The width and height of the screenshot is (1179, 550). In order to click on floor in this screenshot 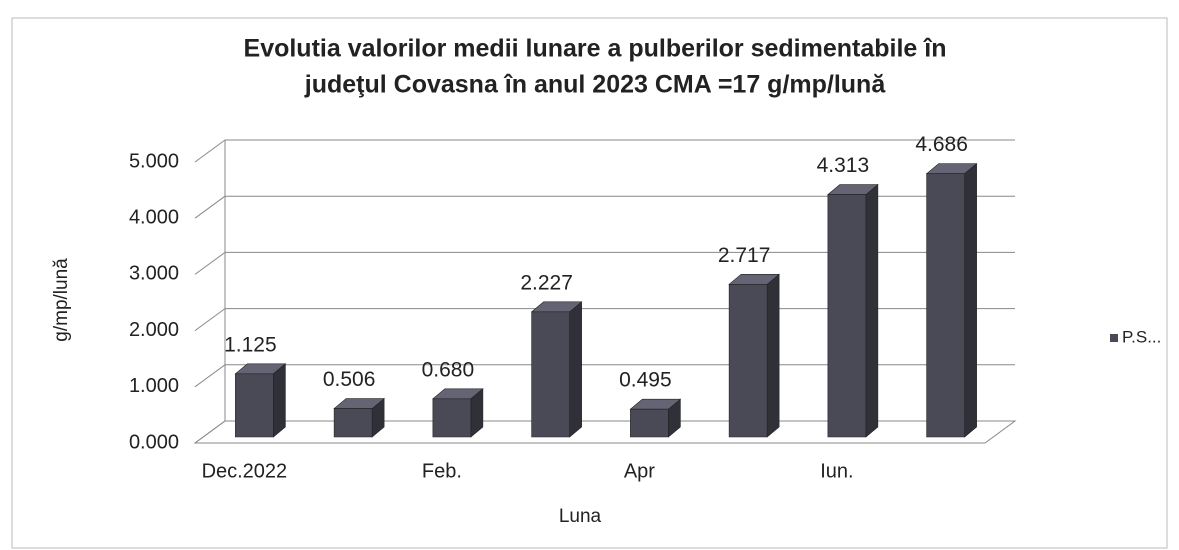, I will do `click(605, 432)`.